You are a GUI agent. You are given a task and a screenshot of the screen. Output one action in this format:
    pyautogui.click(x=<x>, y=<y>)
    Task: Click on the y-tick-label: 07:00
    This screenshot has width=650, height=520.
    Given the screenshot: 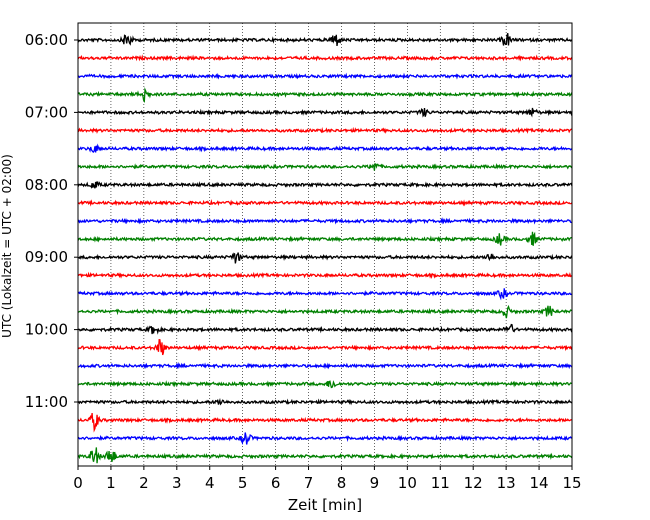 What is the action you would take?
    pyautogui.click(x=46, y=112)
    